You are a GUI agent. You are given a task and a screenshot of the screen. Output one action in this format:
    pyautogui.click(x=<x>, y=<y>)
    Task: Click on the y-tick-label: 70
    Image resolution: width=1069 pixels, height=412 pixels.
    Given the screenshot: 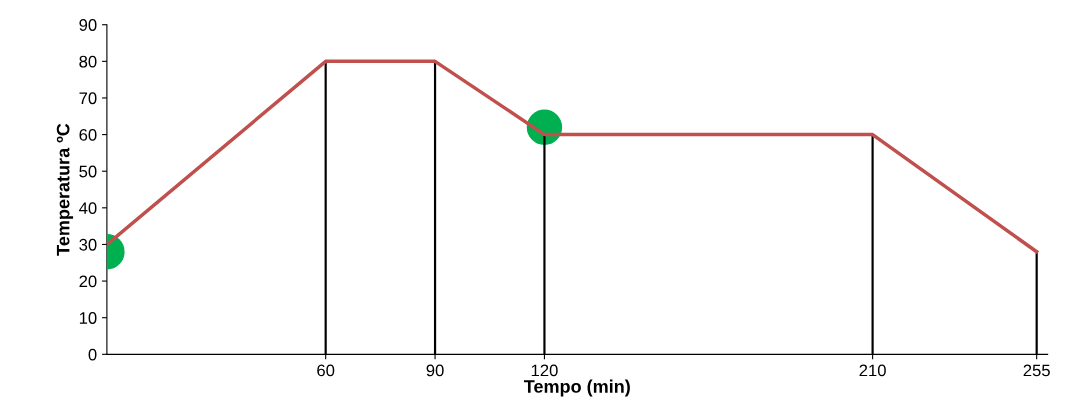 What is the action you would take?
    pyautogui.click(x=88, y=98)
    